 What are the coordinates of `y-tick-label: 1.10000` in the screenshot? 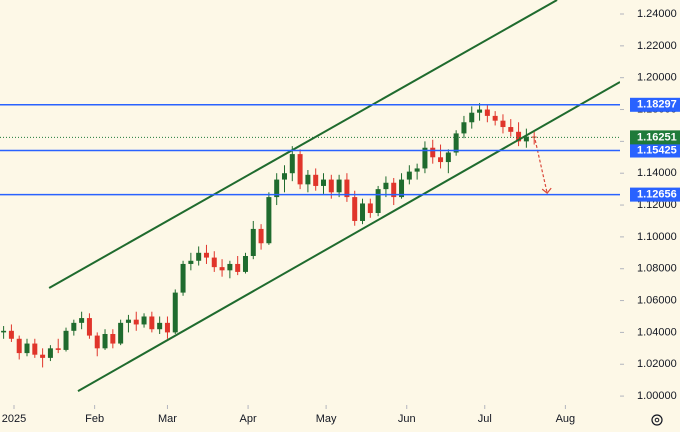 It's located at (657, 237).